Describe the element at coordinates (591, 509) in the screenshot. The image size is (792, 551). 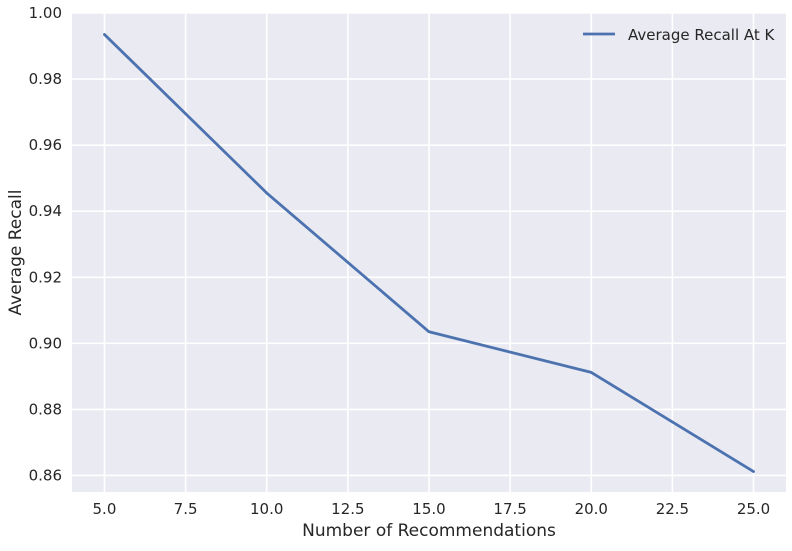
I see `x-tick-label: 20.0` at that location.